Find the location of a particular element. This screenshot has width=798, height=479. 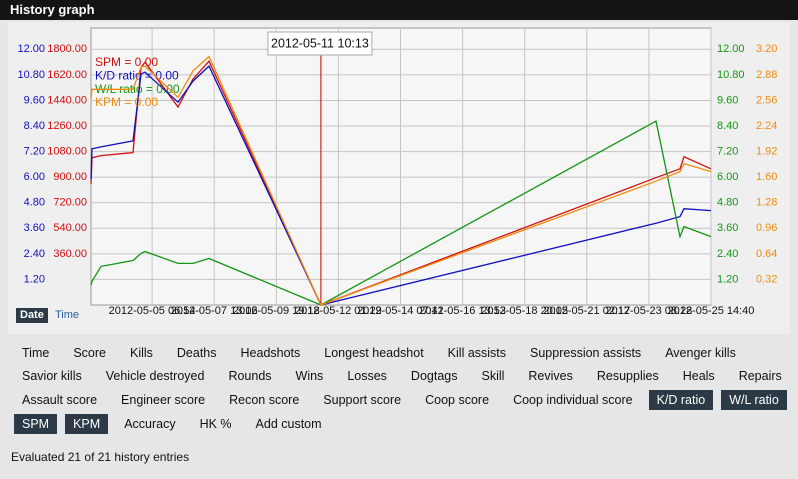

metric-button: Deaths is located at coordinates (196, 352).